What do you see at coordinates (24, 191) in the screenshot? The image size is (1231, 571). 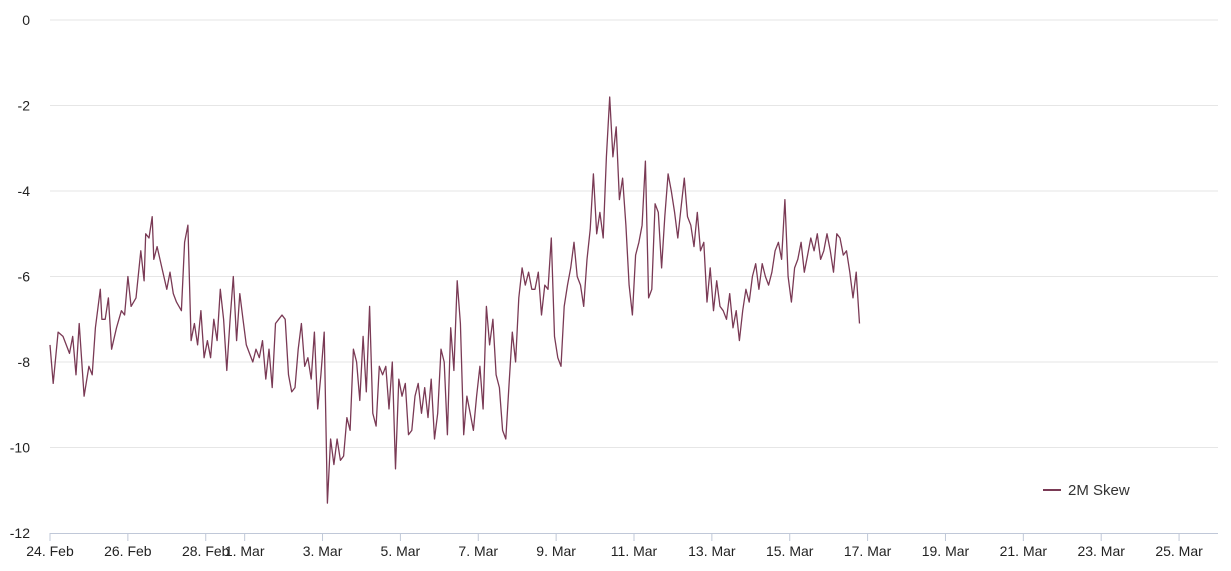 I see `y-tick-label: -4` at bounding box center [24, 191].